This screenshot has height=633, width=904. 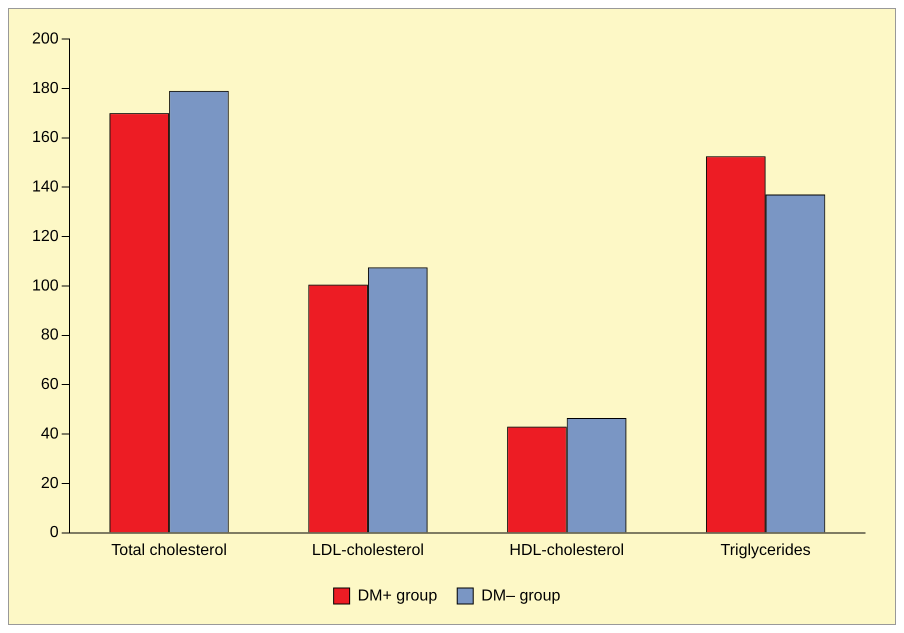 What do you see at coordinates (49, 483) in the screenshot?
I see `y-tick-label: 20` at bounding box center [49, 483].